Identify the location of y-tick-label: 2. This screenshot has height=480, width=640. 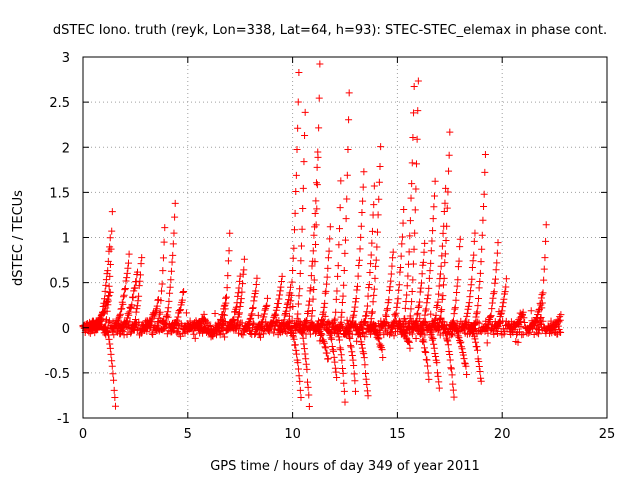
(66, 148).